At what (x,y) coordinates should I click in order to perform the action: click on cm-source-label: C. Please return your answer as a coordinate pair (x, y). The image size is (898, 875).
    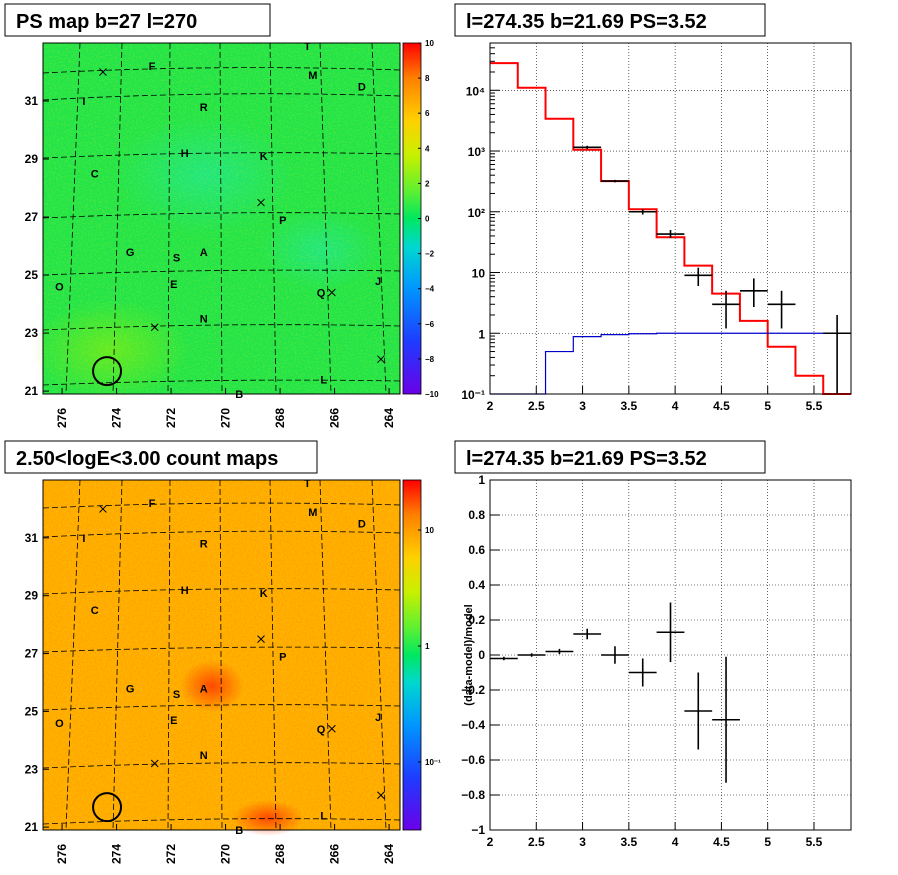
    Looking at the image, I should click on (95, 611).